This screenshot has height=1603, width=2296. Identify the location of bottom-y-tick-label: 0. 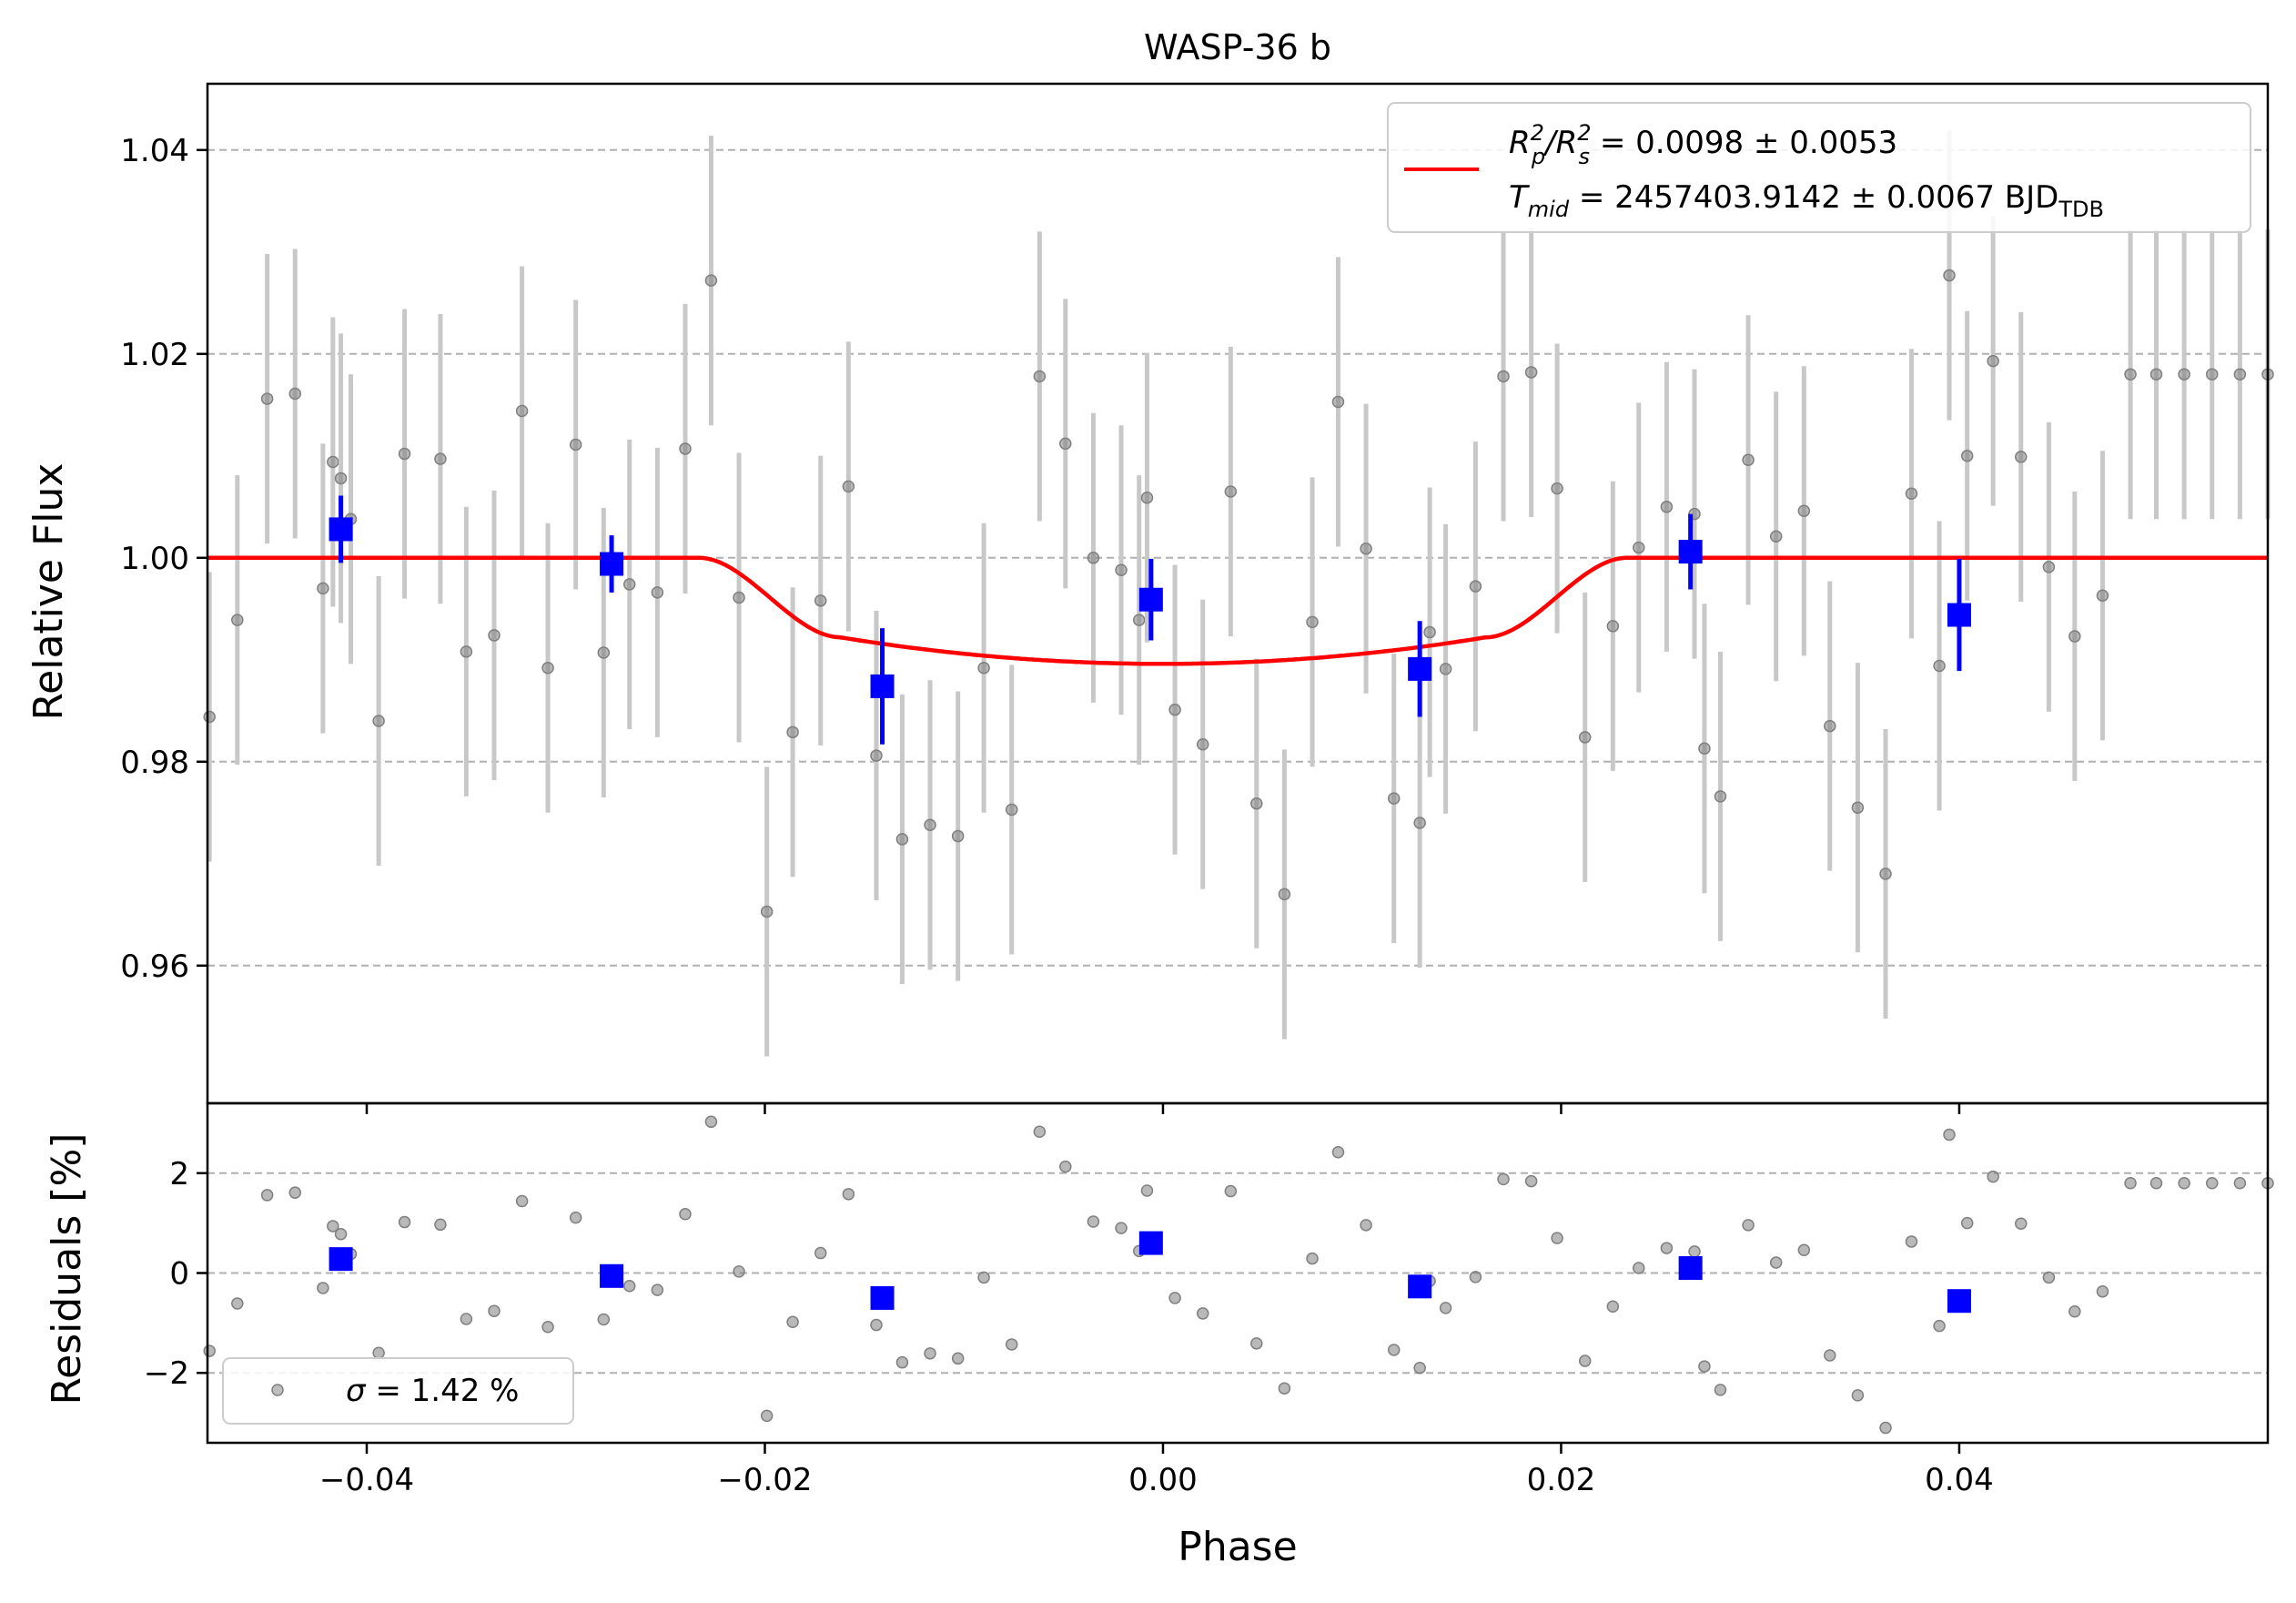
(179, 1274).